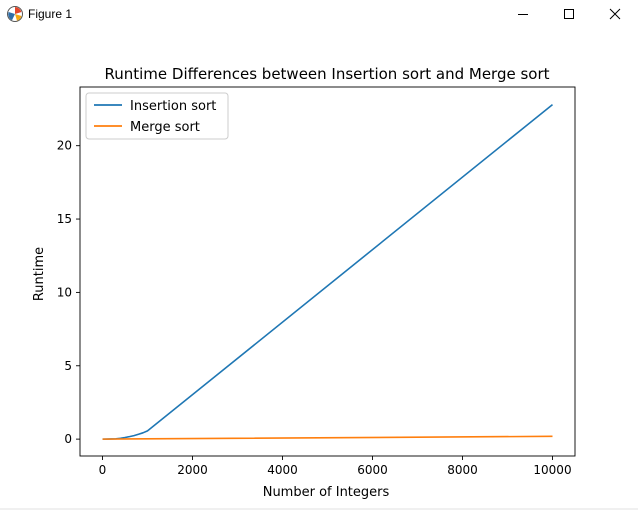 This screenshot has width=638, height=510. What do you see at coordinates (552, 470) in the screenshot?
I see `x-tick-label: 10000` at bounding box center [552, 470].